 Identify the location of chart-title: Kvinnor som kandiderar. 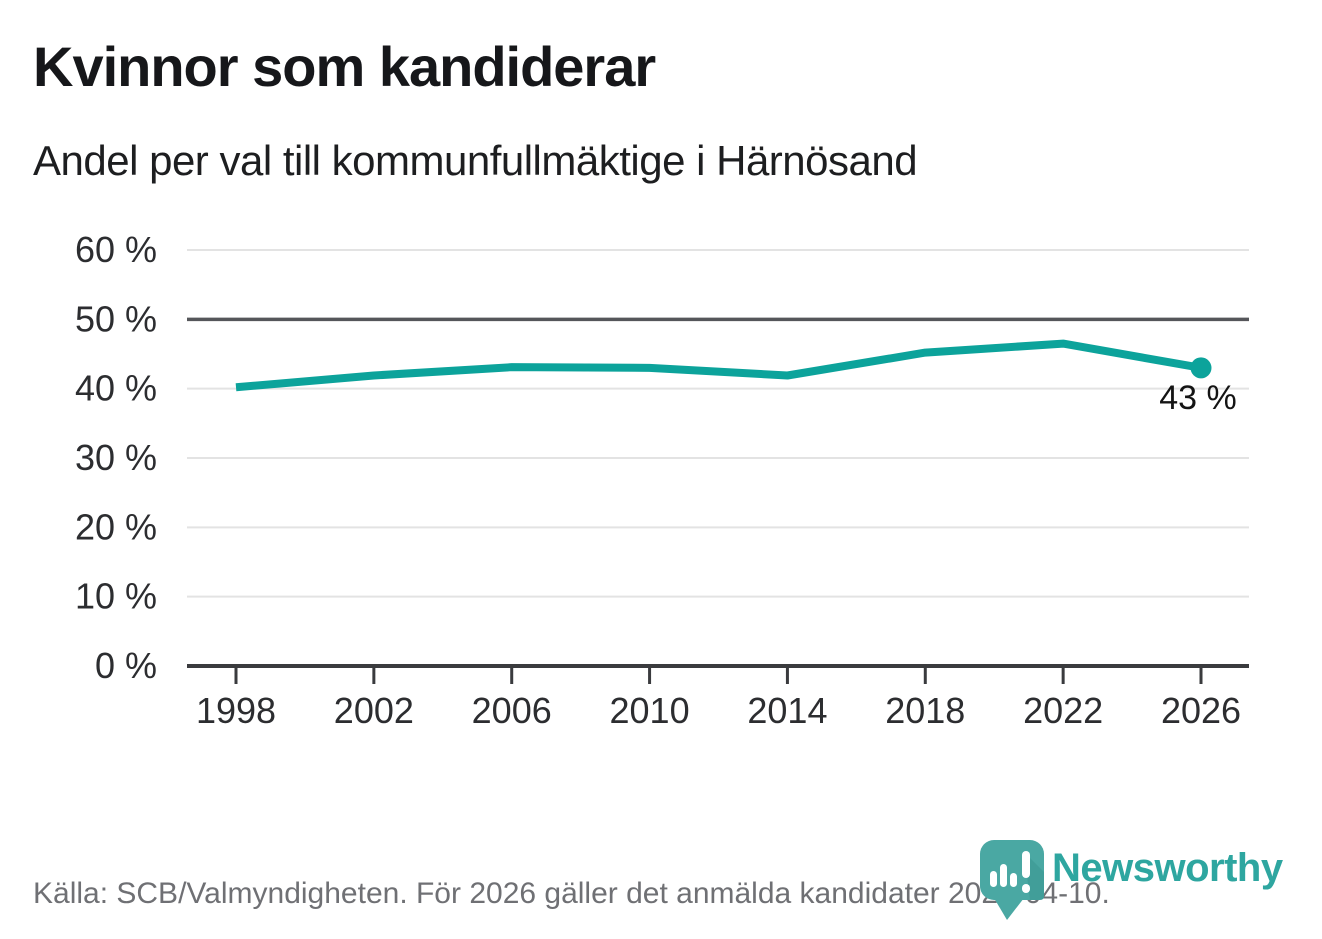
(344, 66).